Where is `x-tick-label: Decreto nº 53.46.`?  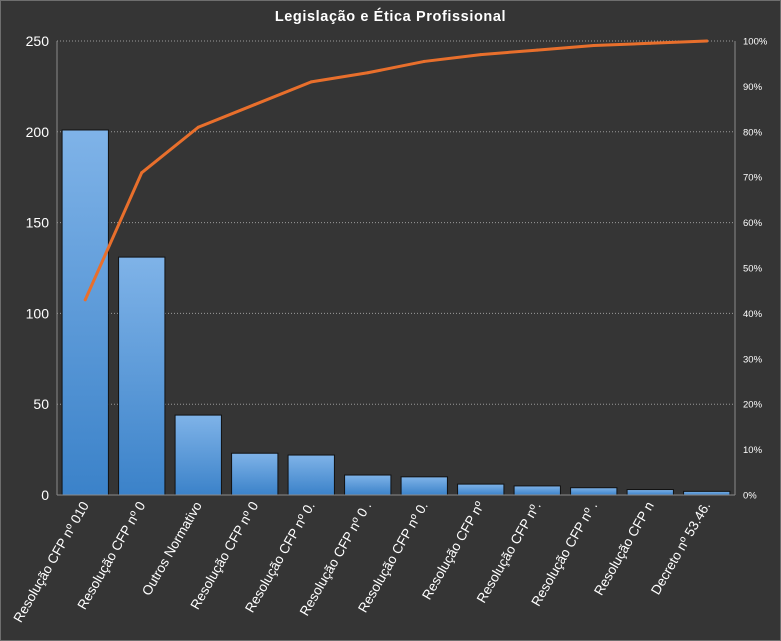 x-tick-label: Decreto nº 53.46. is located at coordinates (680, 548).